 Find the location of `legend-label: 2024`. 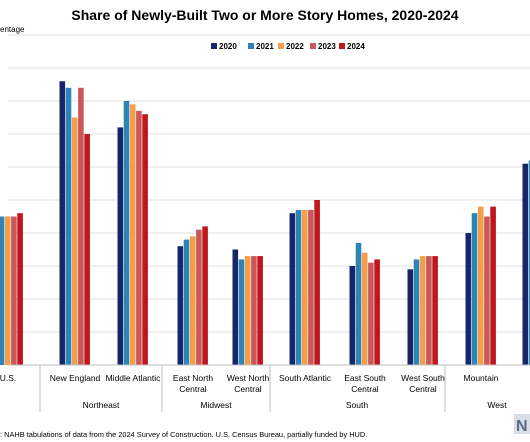

legend-label: 2024 is located at coordinates (356, 46).